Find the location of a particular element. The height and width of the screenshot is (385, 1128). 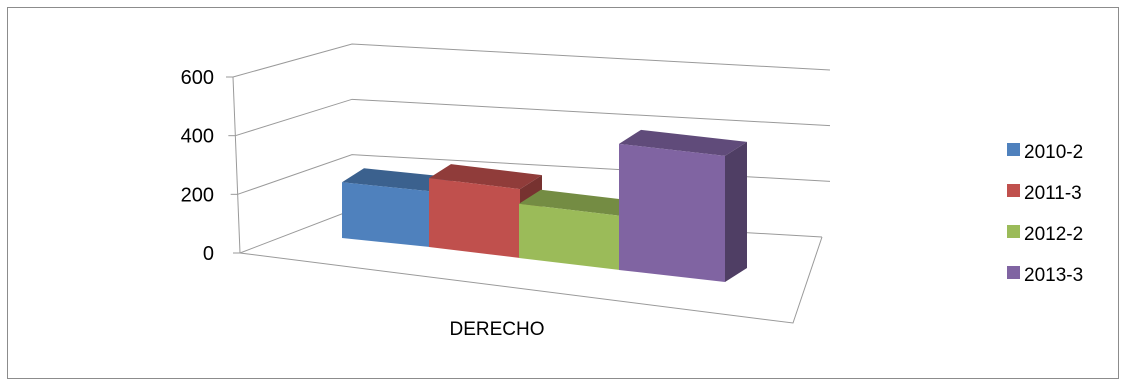

y-axis-line is located at coordinates (236, 165).